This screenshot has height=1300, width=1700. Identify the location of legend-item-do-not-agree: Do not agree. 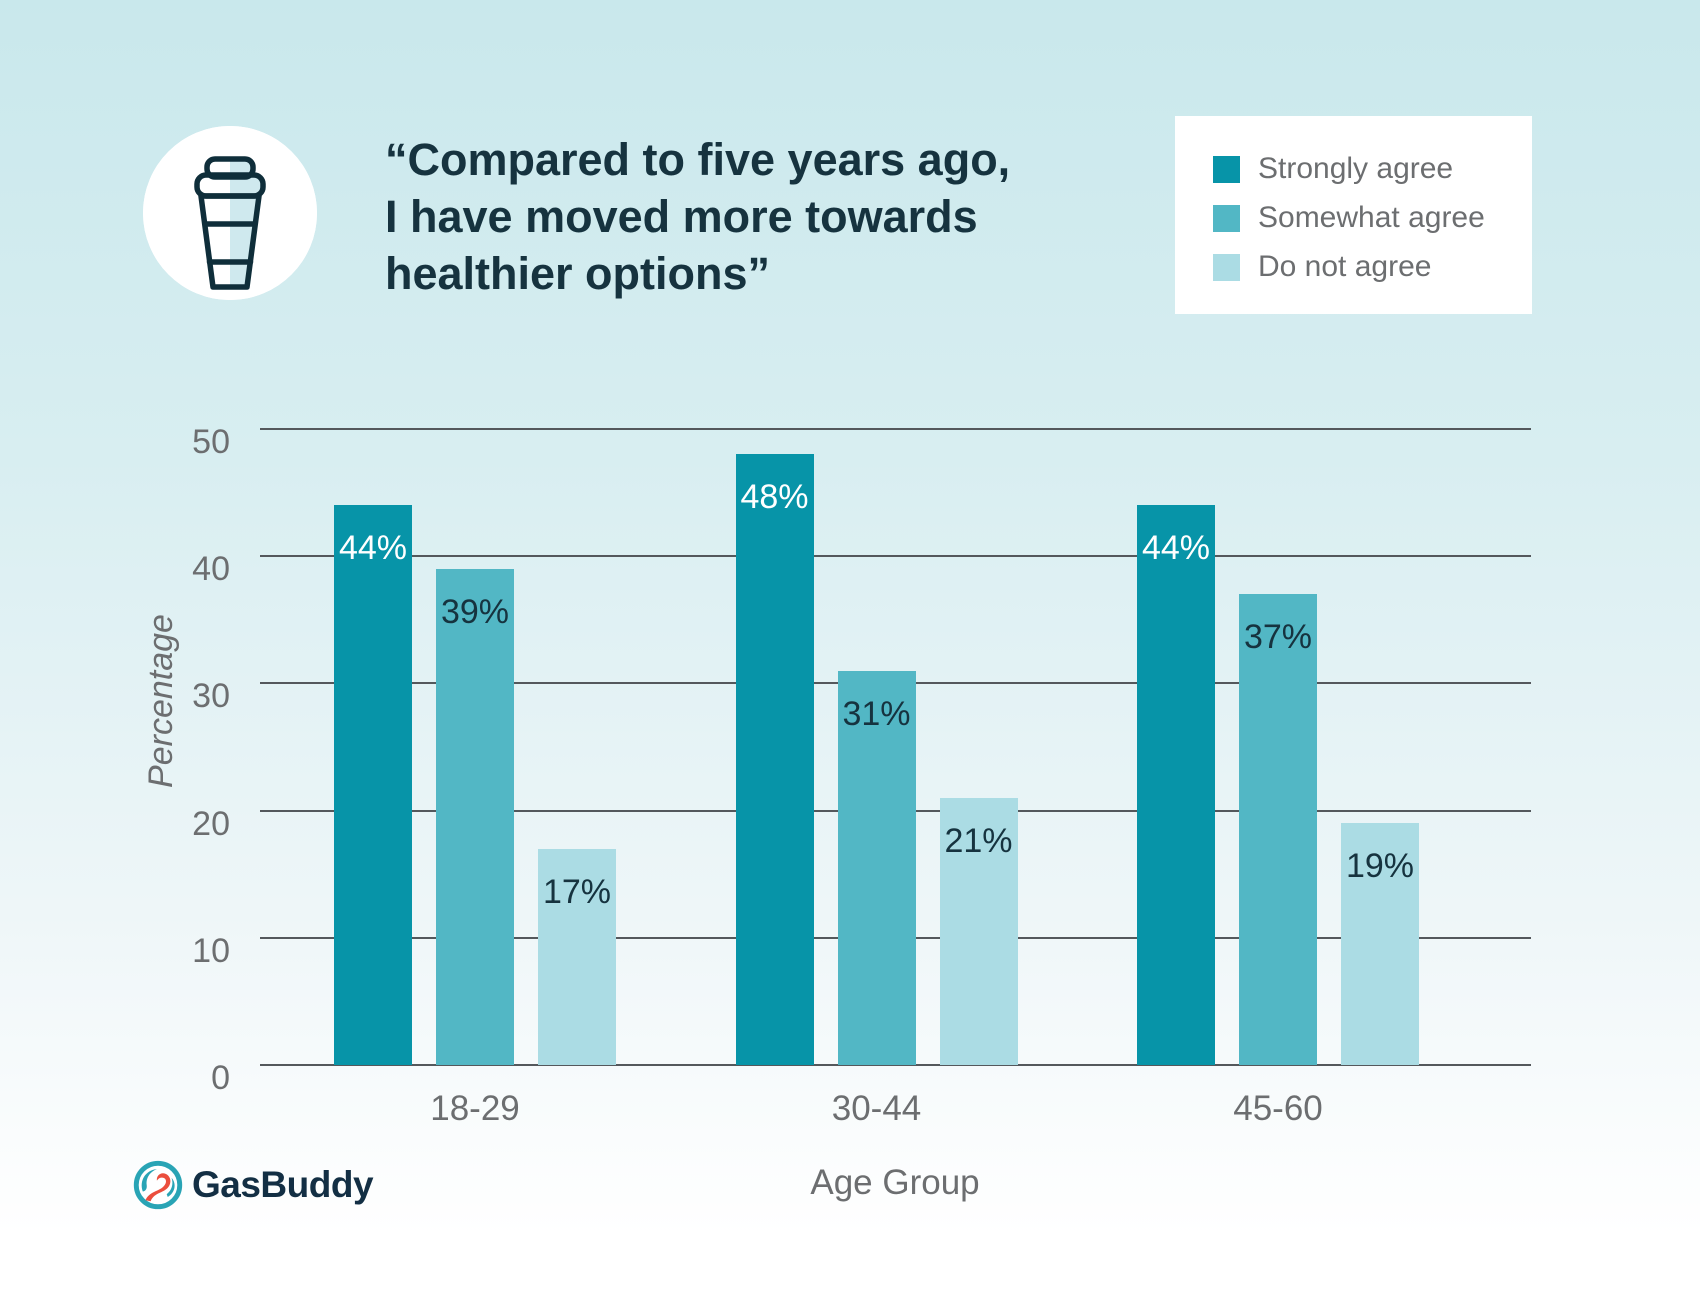
(1372, 267).